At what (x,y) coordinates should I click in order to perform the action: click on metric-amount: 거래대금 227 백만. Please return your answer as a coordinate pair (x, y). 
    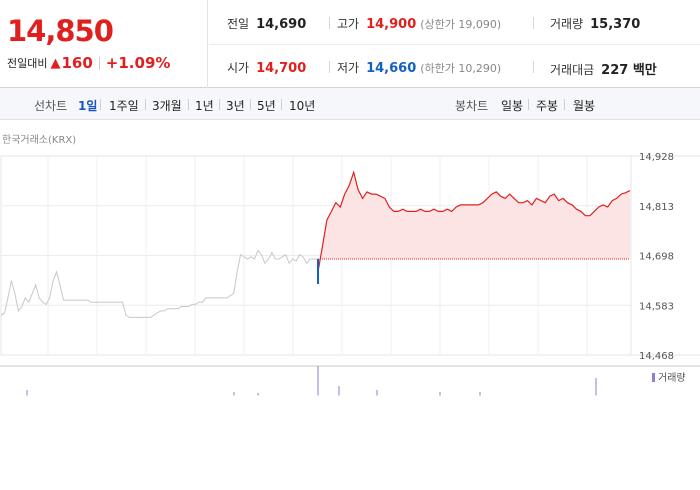
    Looking at the image, I should click on (603, 68).